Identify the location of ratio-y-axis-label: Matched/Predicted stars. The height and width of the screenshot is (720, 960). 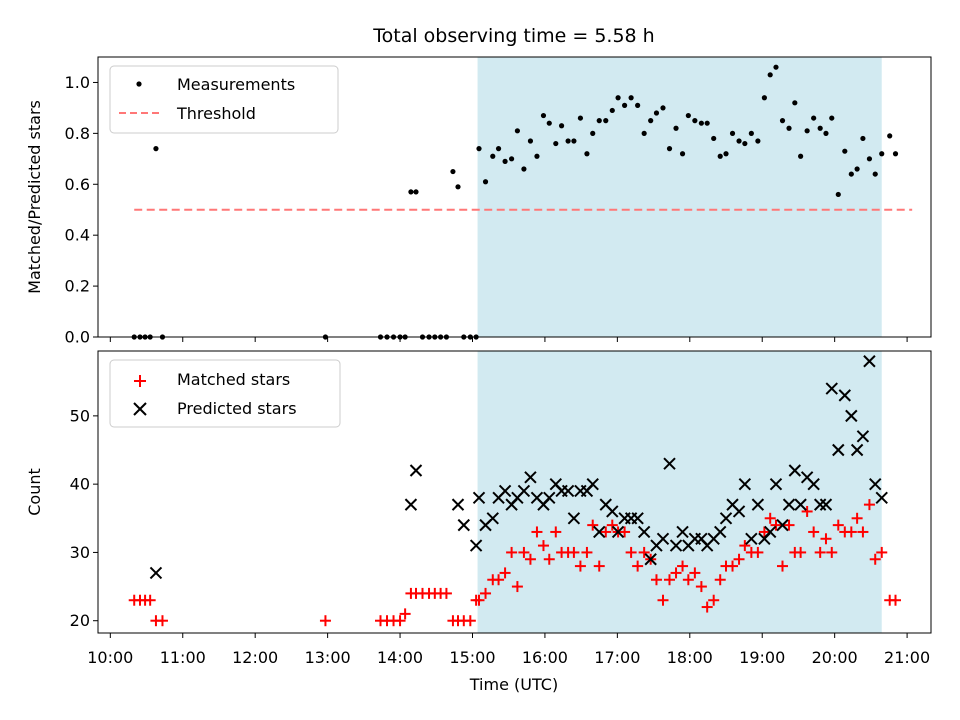
(34, 197).